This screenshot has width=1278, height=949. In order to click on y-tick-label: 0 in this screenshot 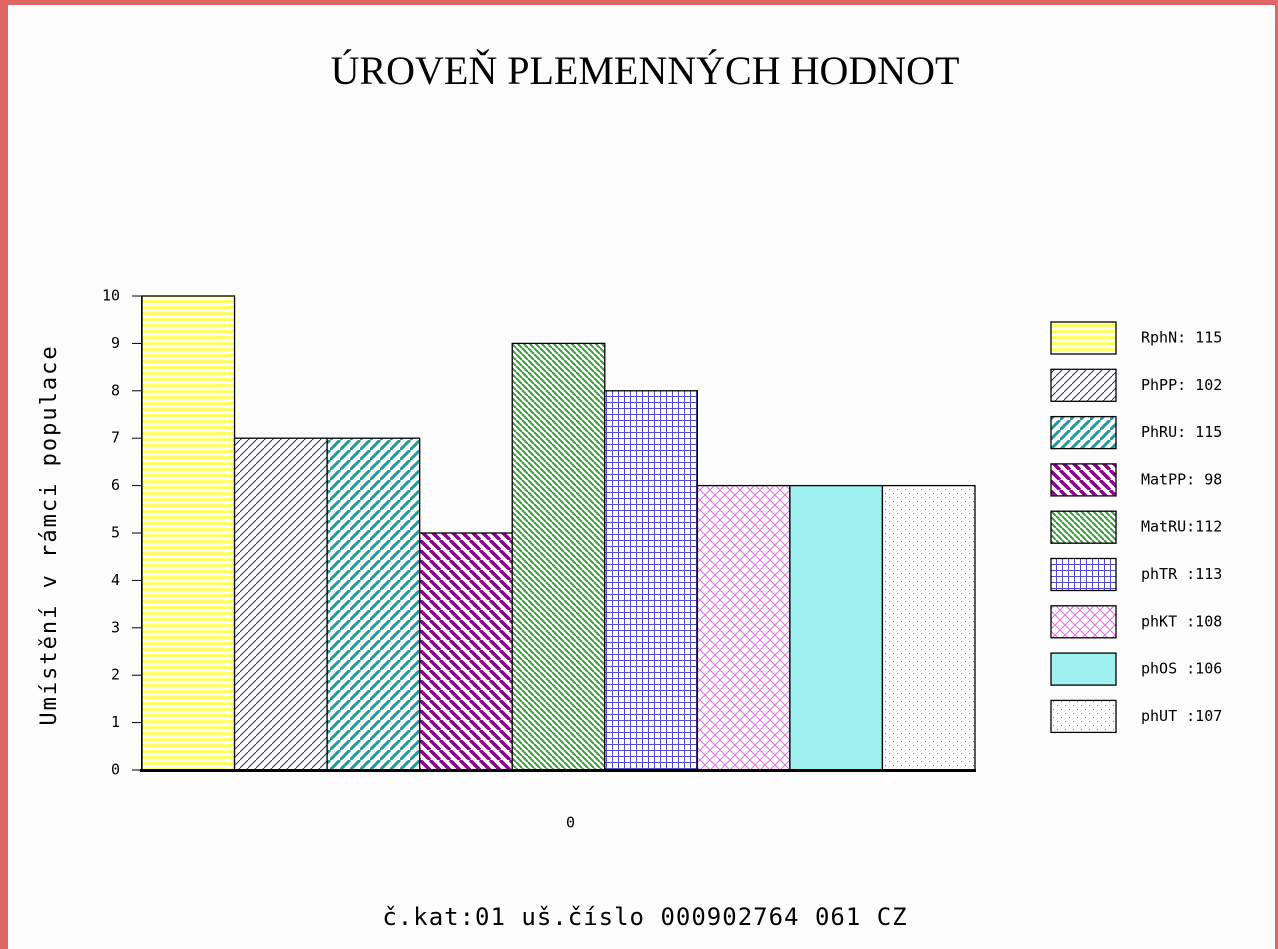, I will do `click(115, 770)`.